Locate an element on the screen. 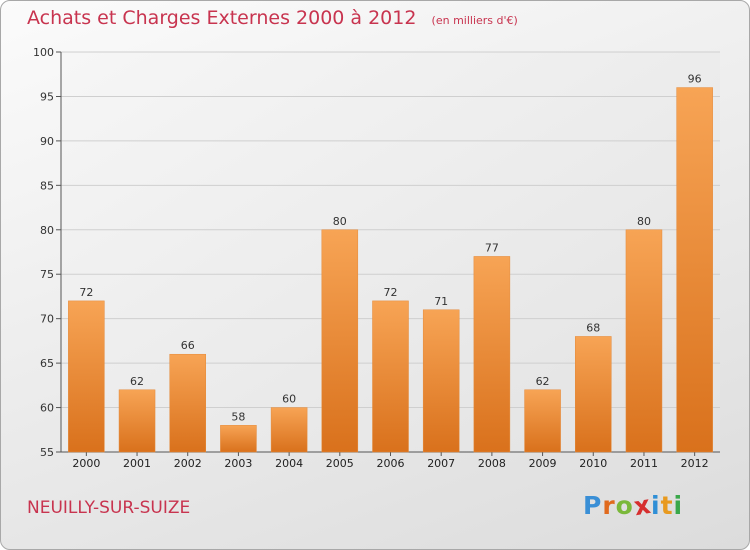  data-label: 68 is located at coordinates (593, 327).